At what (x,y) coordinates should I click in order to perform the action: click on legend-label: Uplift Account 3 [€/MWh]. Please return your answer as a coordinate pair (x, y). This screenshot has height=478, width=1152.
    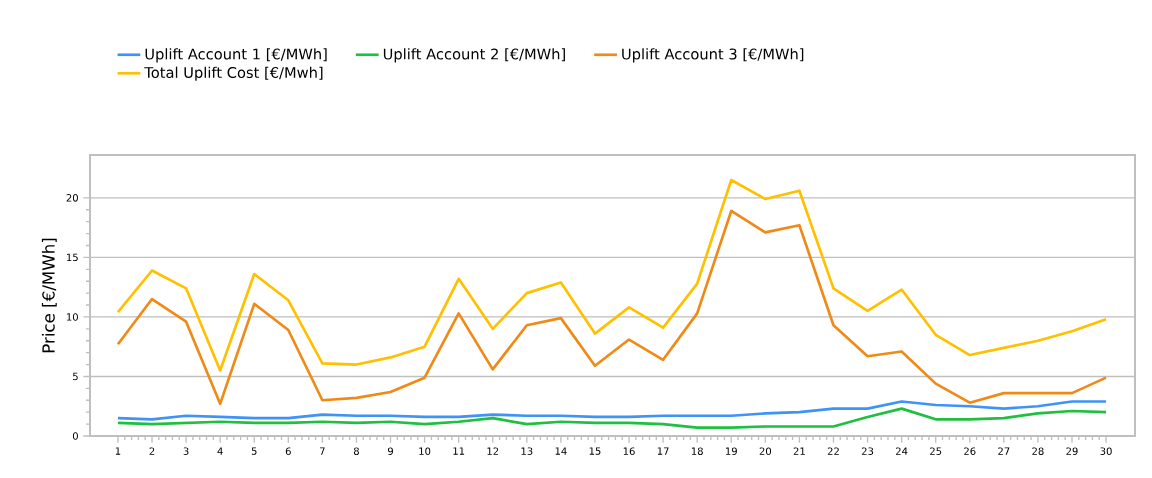
    Looking at the image, I should click on (713, 55).